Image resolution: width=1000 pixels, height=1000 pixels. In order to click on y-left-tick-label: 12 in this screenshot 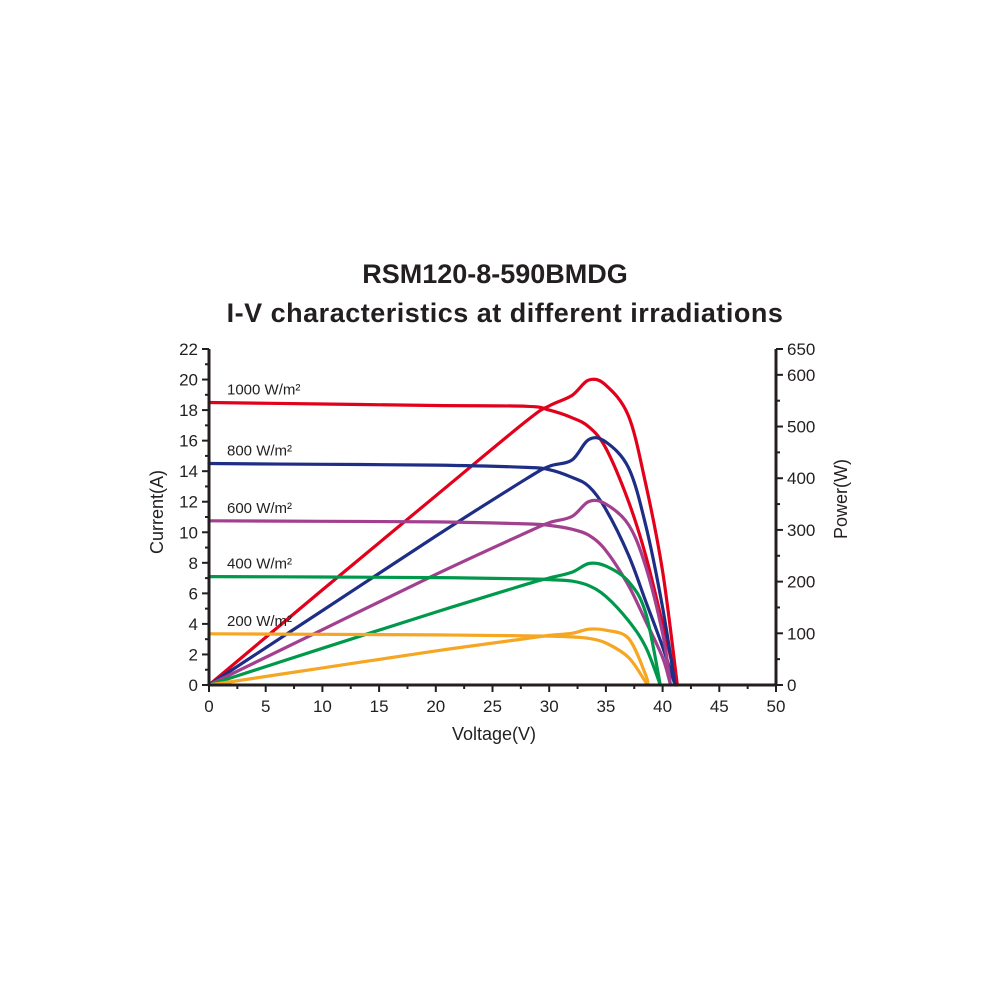, I will do `click(188, 502)`.